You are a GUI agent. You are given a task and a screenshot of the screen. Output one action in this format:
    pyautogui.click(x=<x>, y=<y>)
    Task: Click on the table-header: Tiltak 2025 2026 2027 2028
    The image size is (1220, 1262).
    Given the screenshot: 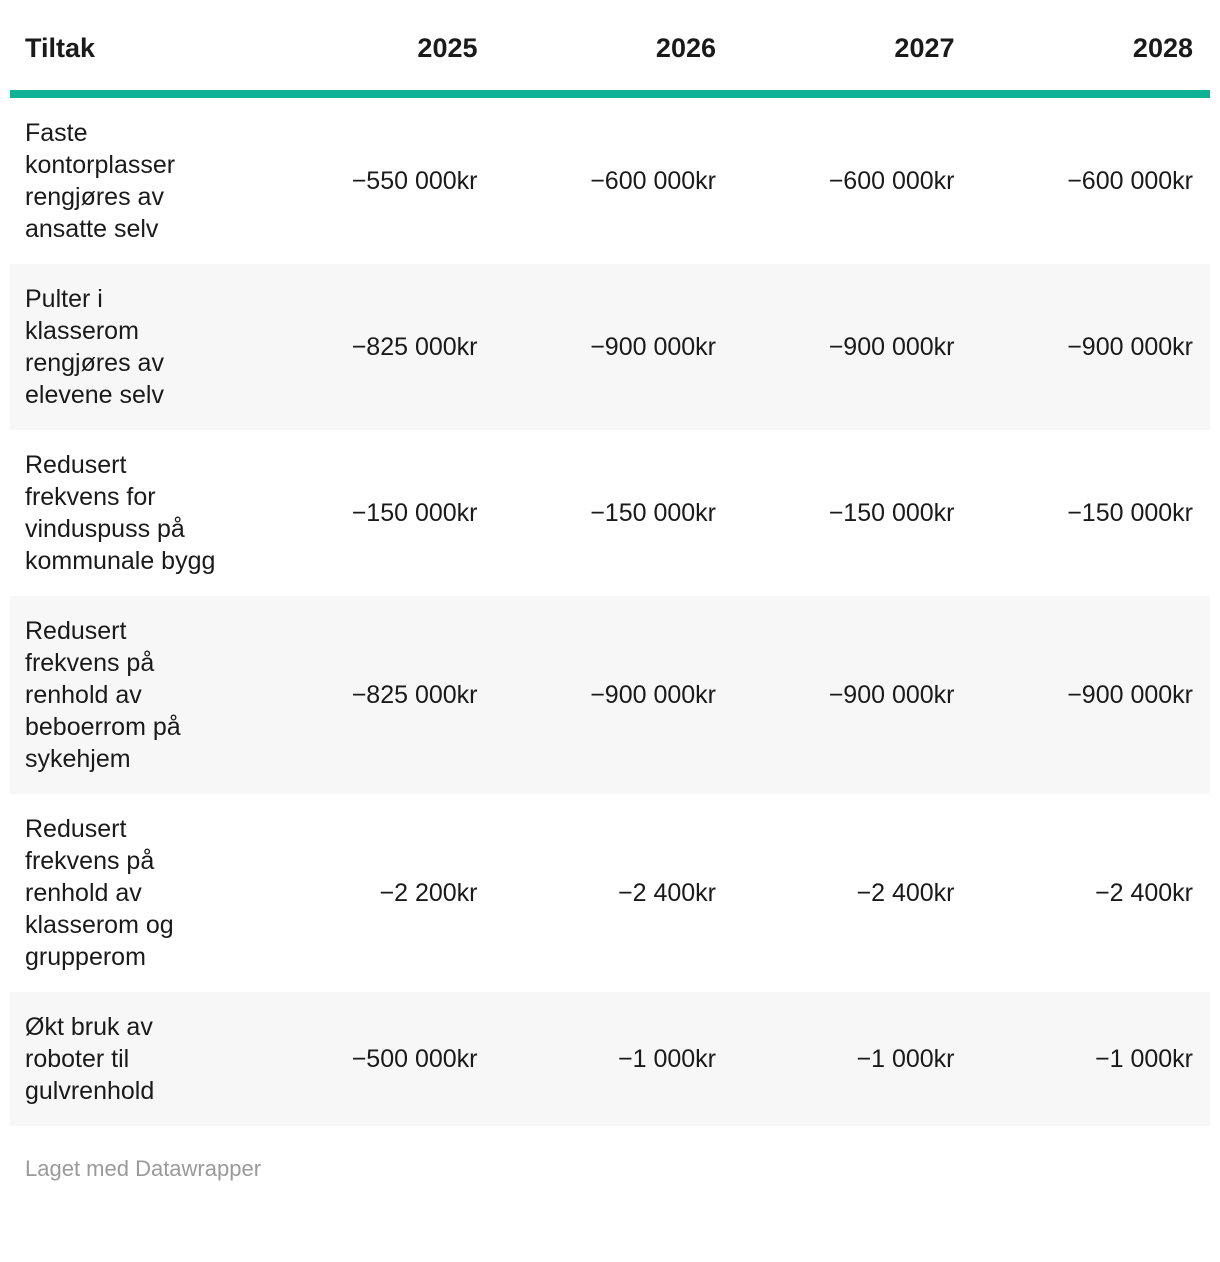 What is the action you would take?
    pyautogui.click(x=610, y=49)
    